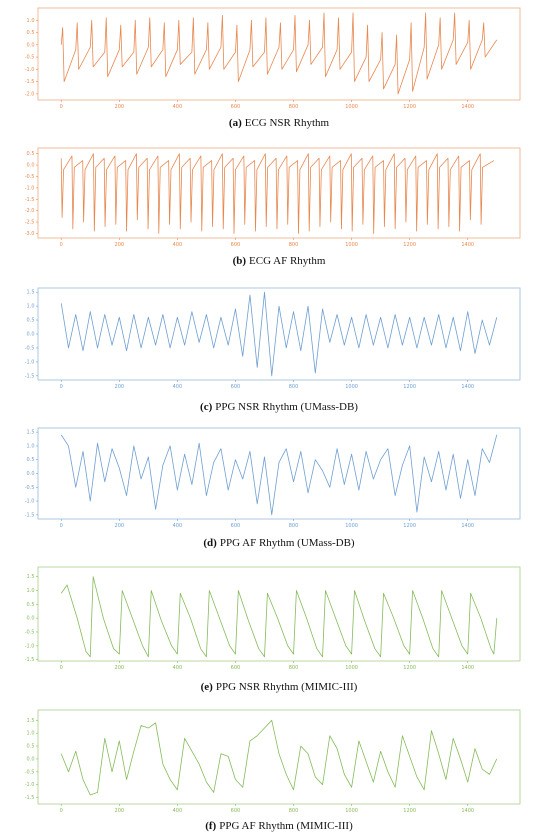 The height and width of the screenshot is (840, 550). What do you see at coordinates (287, 261) in the screenshot?
I see `caption-title: ECG AF Rhythm` at bounding box center [287, 261].